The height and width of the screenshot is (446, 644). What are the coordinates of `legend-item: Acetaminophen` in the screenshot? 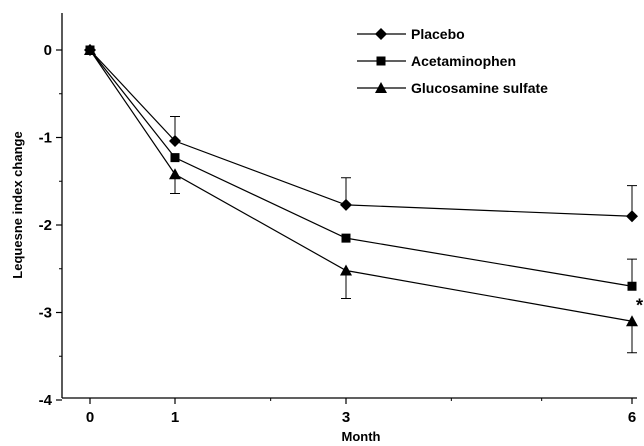 It's located at (436, 61).